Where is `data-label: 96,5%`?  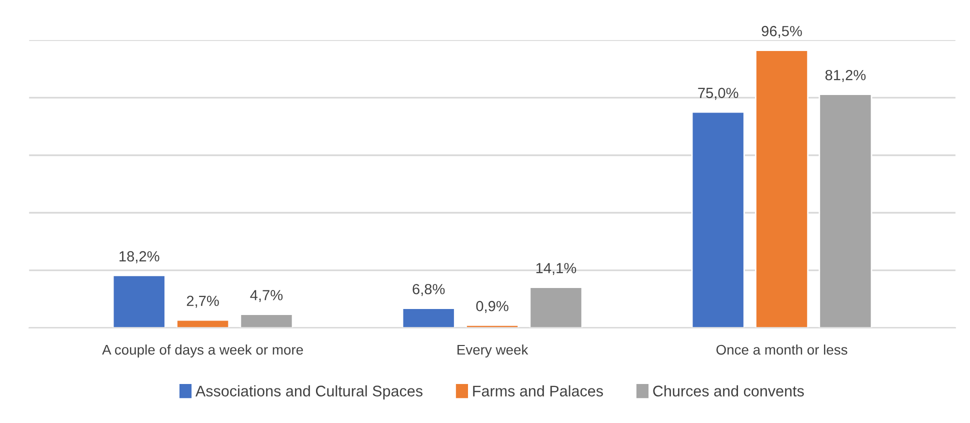 data-label: 96,5% is located at coordinates (782, 32).